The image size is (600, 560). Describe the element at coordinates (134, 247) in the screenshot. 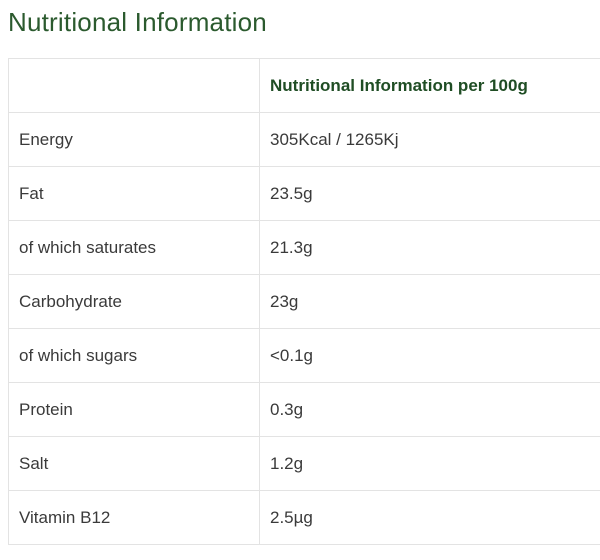

I see `nutrient-name: of which saturates` at that location.